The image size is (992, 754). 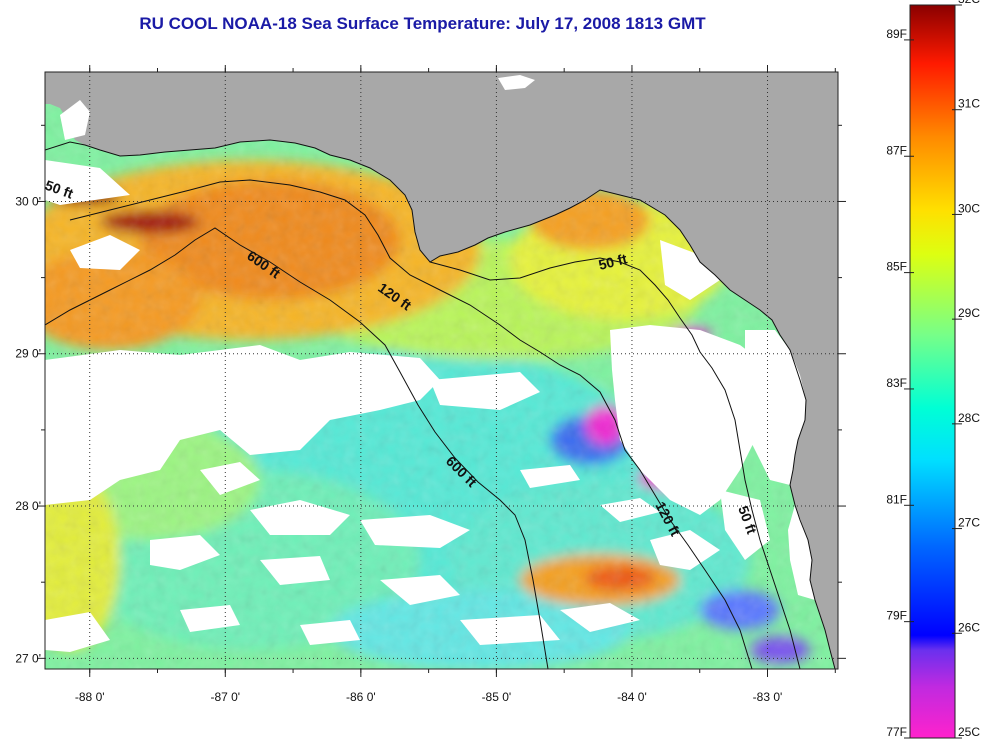 I want to click on y-tick-label: 30 0', so click(x=28, y=201).